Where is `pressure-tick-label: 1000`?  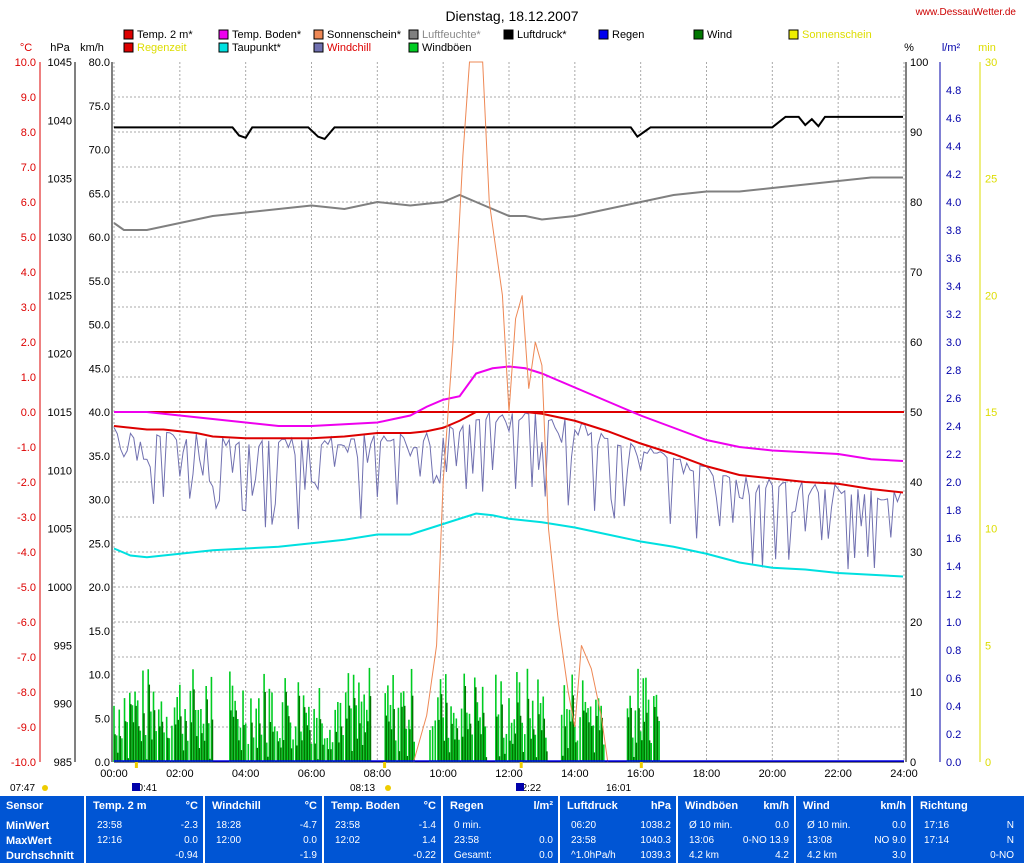
pressure-tick-label: 1000 is located at coordinates (60, 588).